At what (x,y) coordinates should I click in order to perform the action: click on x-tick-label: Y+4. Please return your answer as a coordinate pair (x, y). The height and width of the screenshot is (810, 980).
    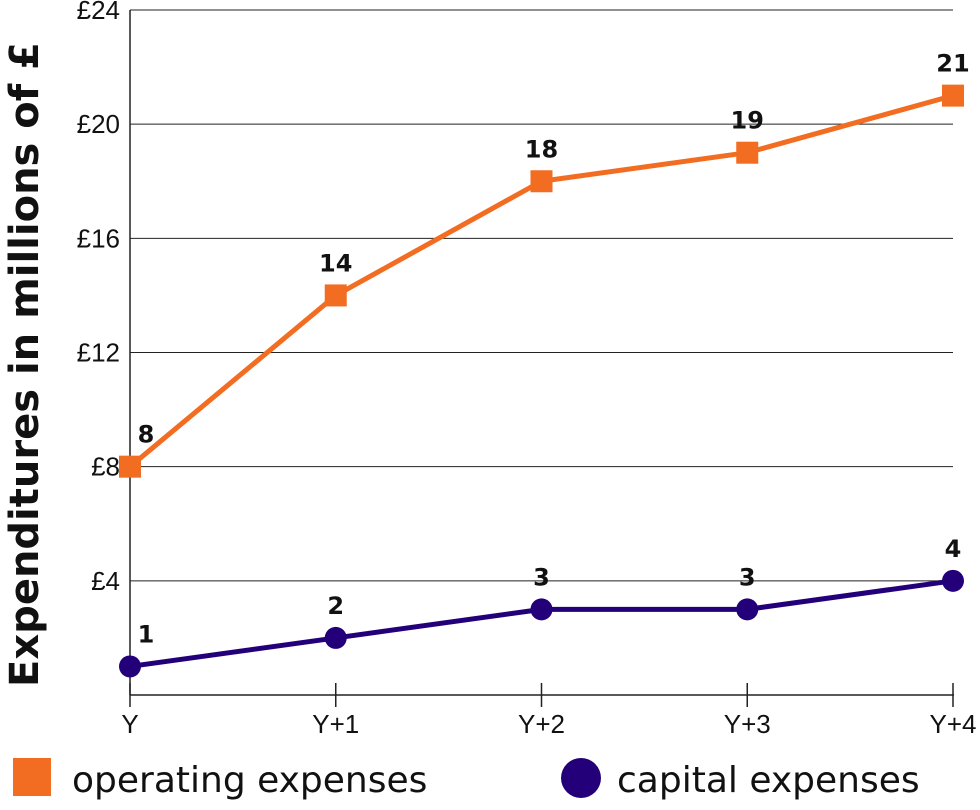
    Looking at the image, I should click on (953, 724).